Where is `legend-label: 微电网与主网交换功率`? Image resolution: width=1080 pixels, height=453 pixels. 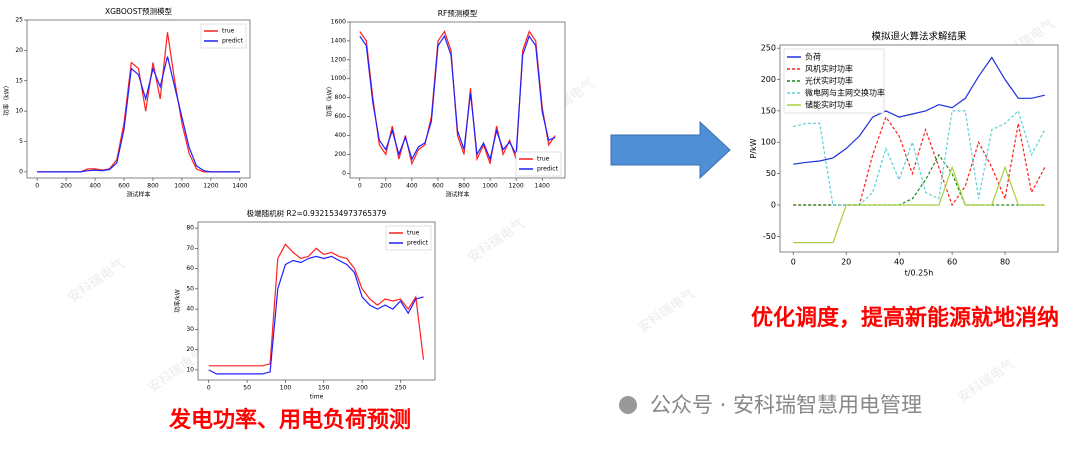
legend-label: 微电网与主网交换功率 is located at coordinates (845, 93).